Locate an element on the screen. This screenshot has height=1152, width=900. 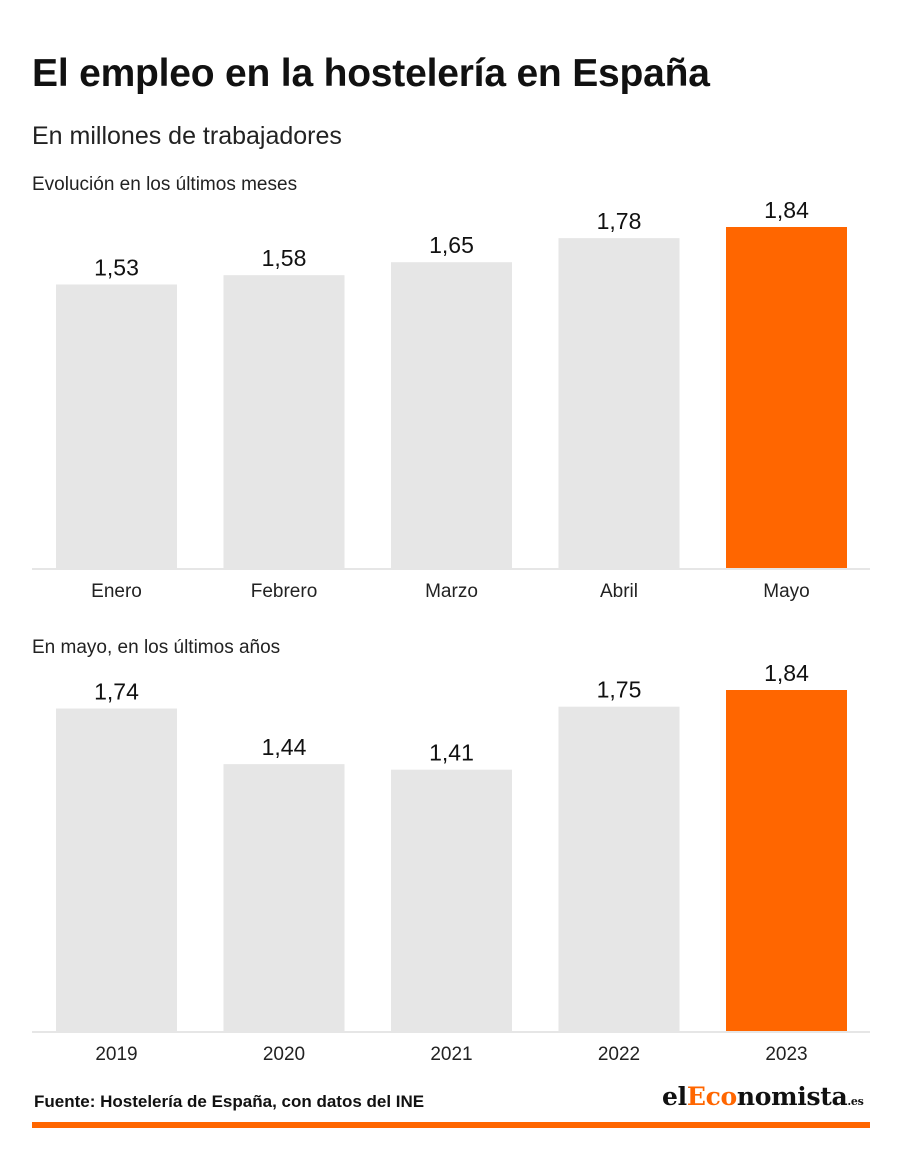
monthly-category-label-5: Mayo is located at coordinates (786, 591).